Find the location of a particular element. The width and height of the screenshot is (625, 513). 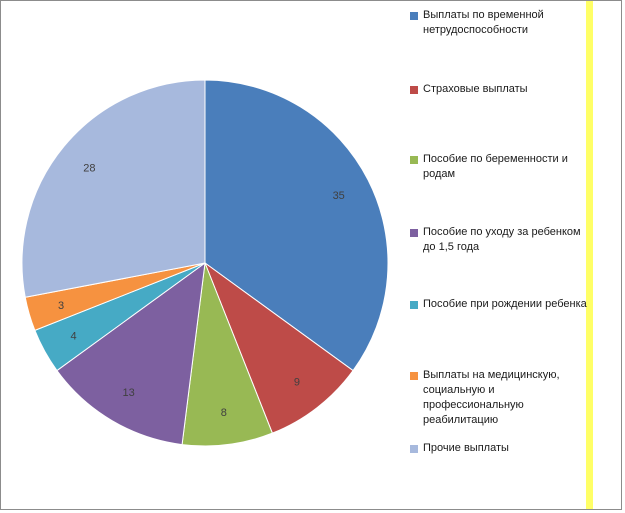

slice-value-label-3: 13 is located at coordinates (128, 393).